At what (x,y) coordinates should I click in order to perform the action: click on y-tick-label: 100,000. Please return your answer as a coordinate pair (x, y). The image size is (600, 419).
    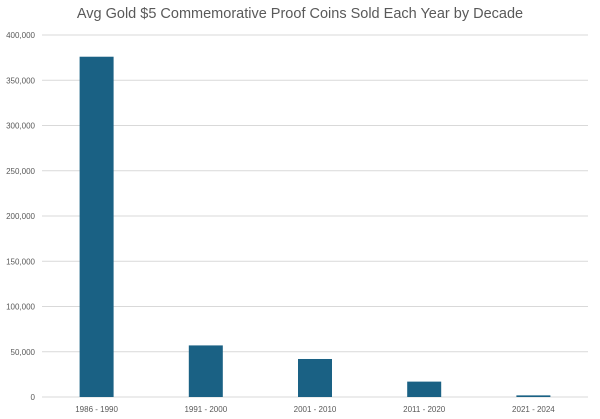
    Looking at the image, I should click on (20, 307).